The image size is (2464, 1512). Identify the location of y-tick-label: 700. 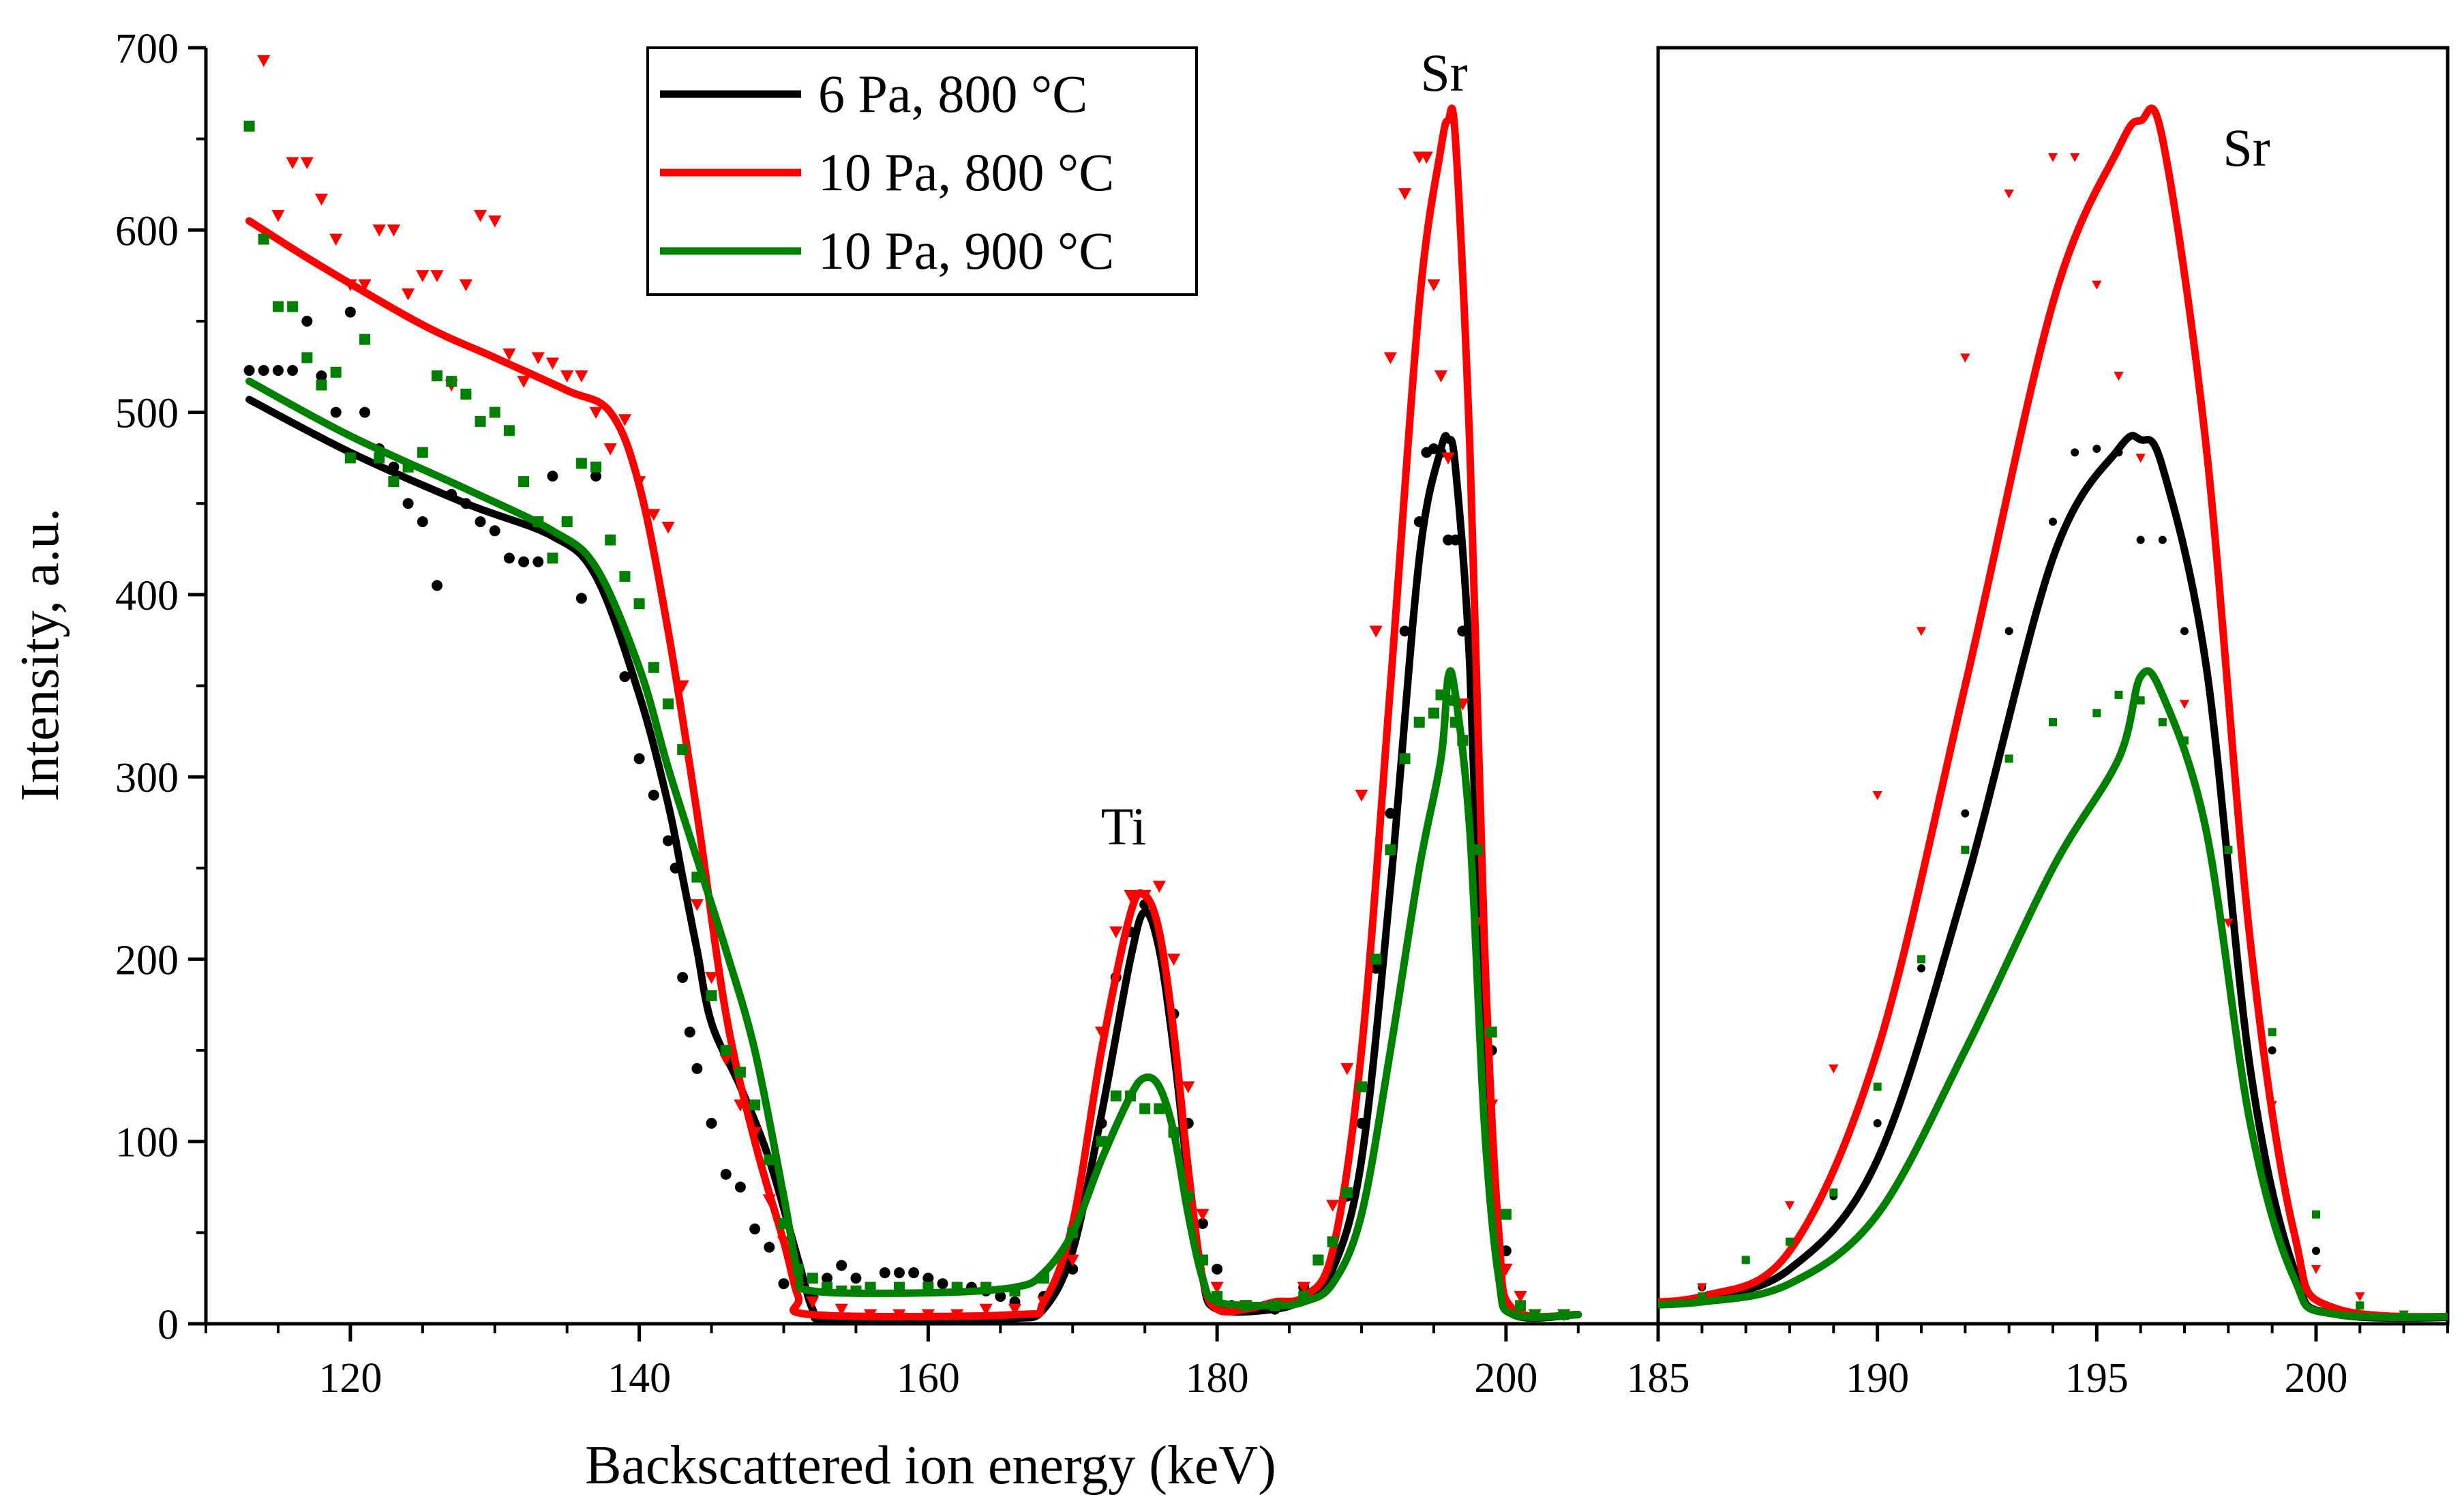
(147, 49).